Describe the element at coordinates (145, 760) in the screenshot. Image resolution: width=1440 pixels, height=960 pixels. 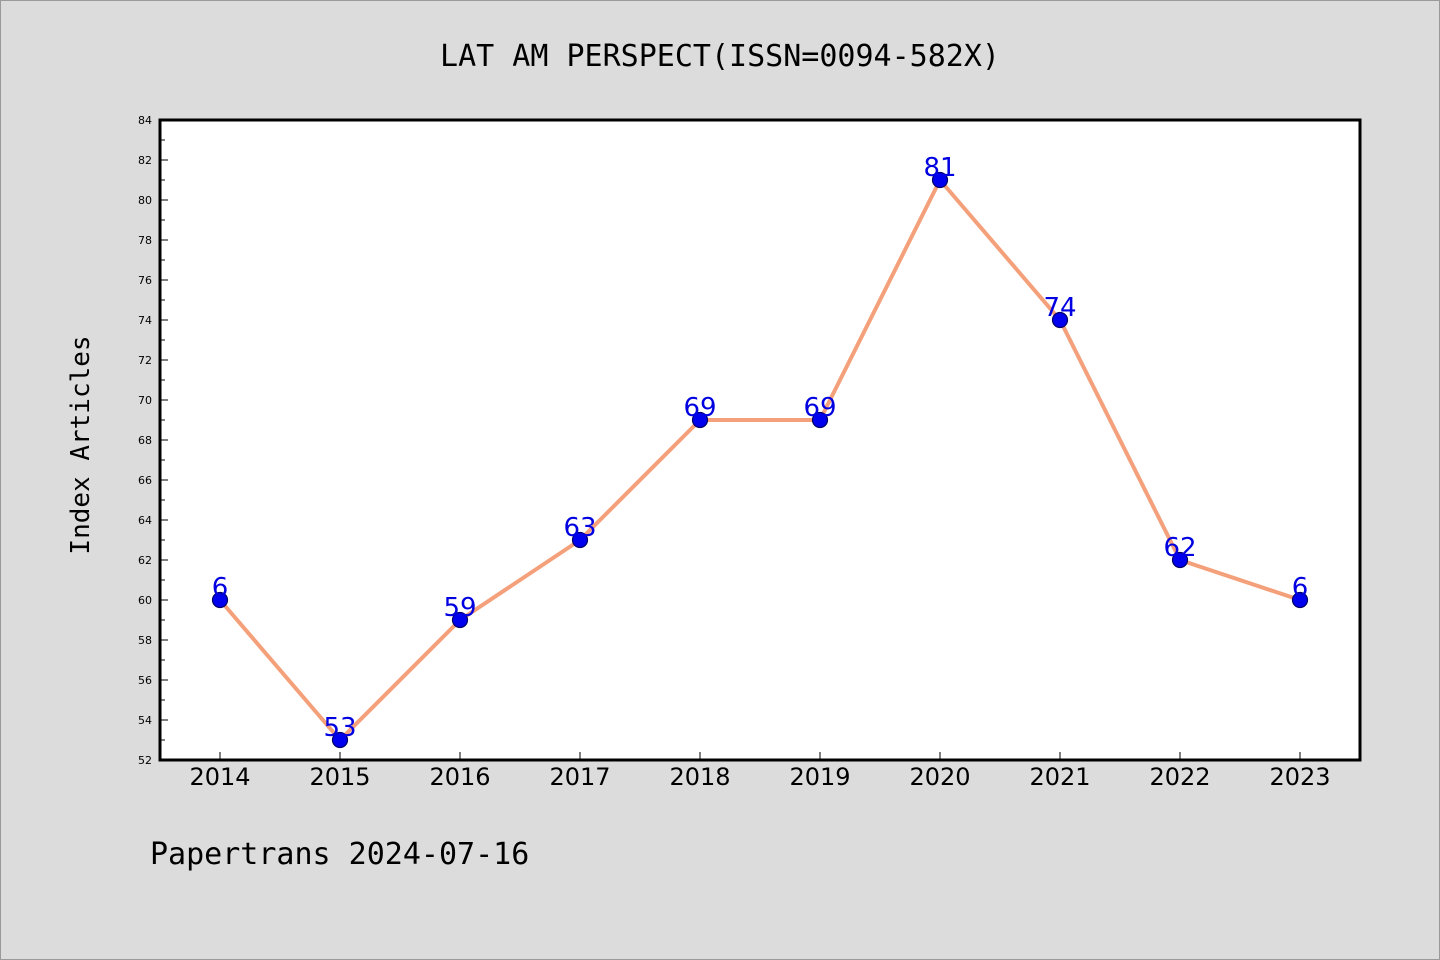
I see `y-tick-label: 52` at that location.